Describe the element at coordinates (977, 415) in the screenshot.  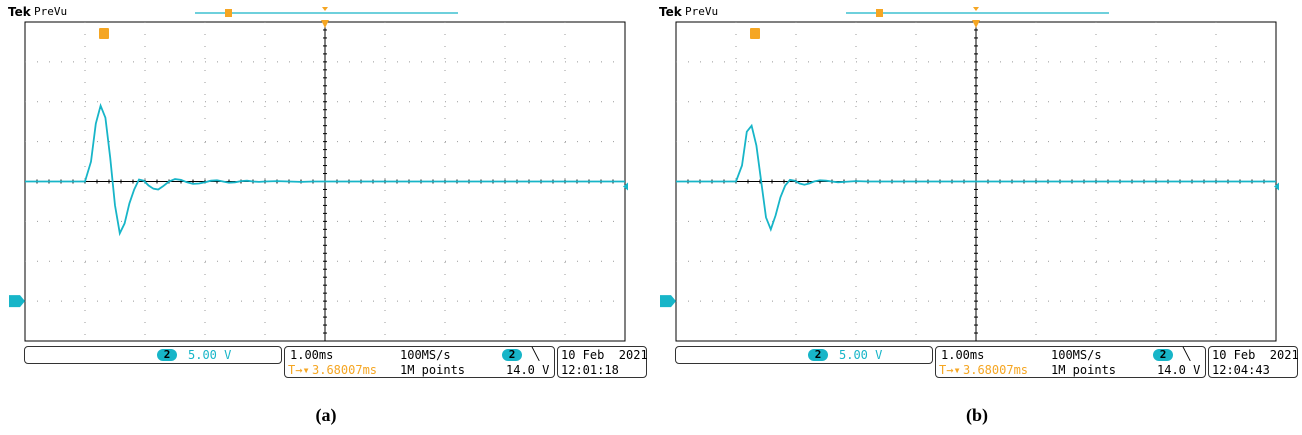
I see `panel-caption: (b)` at that location.